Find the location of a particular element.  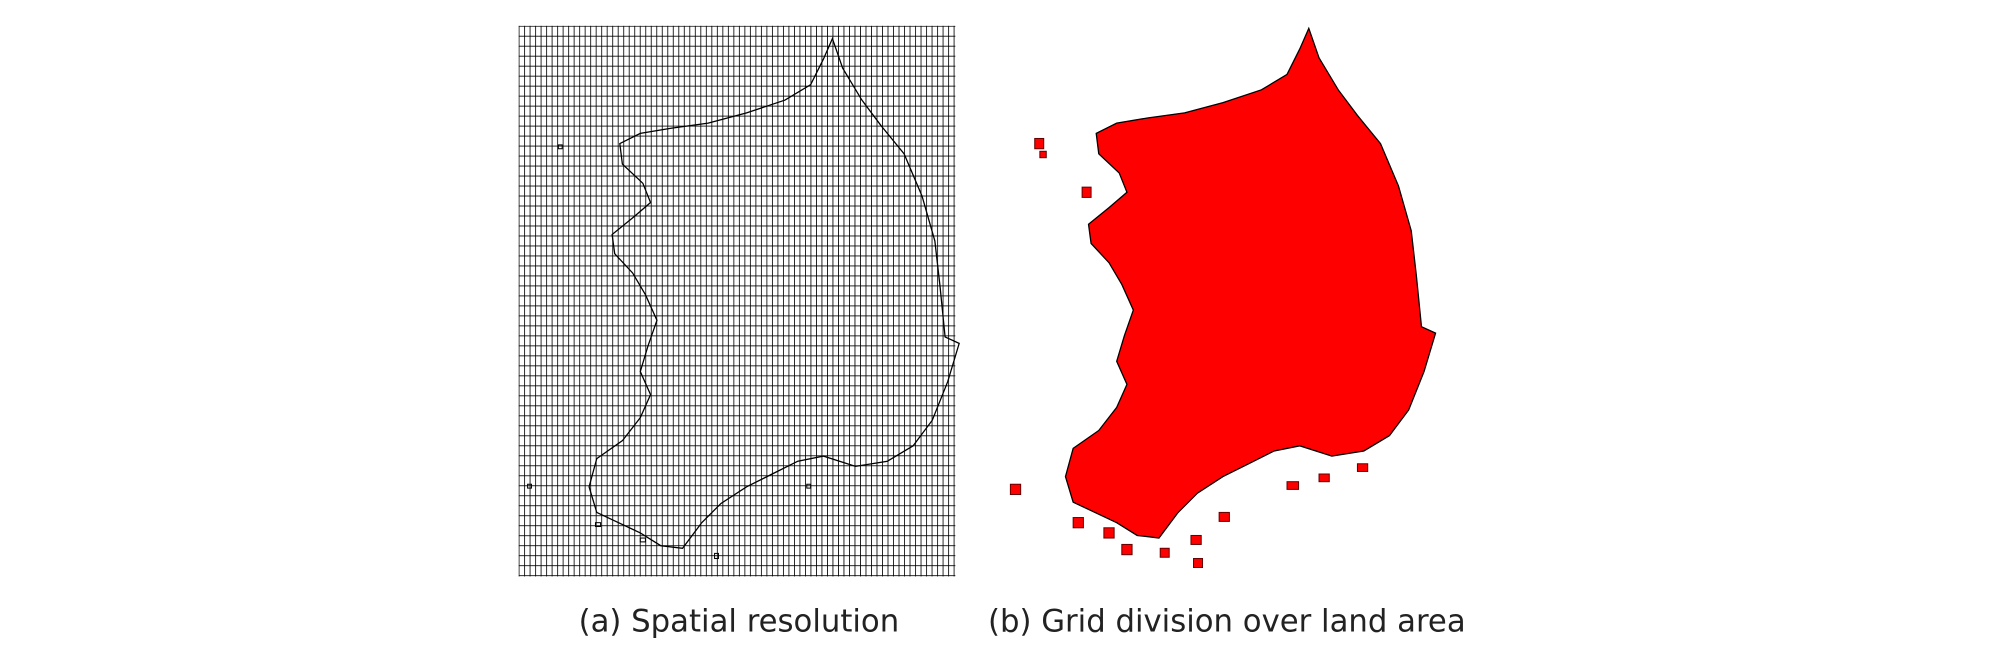

caption: (a) Spatial resolution is located at coordinates (739, 622).